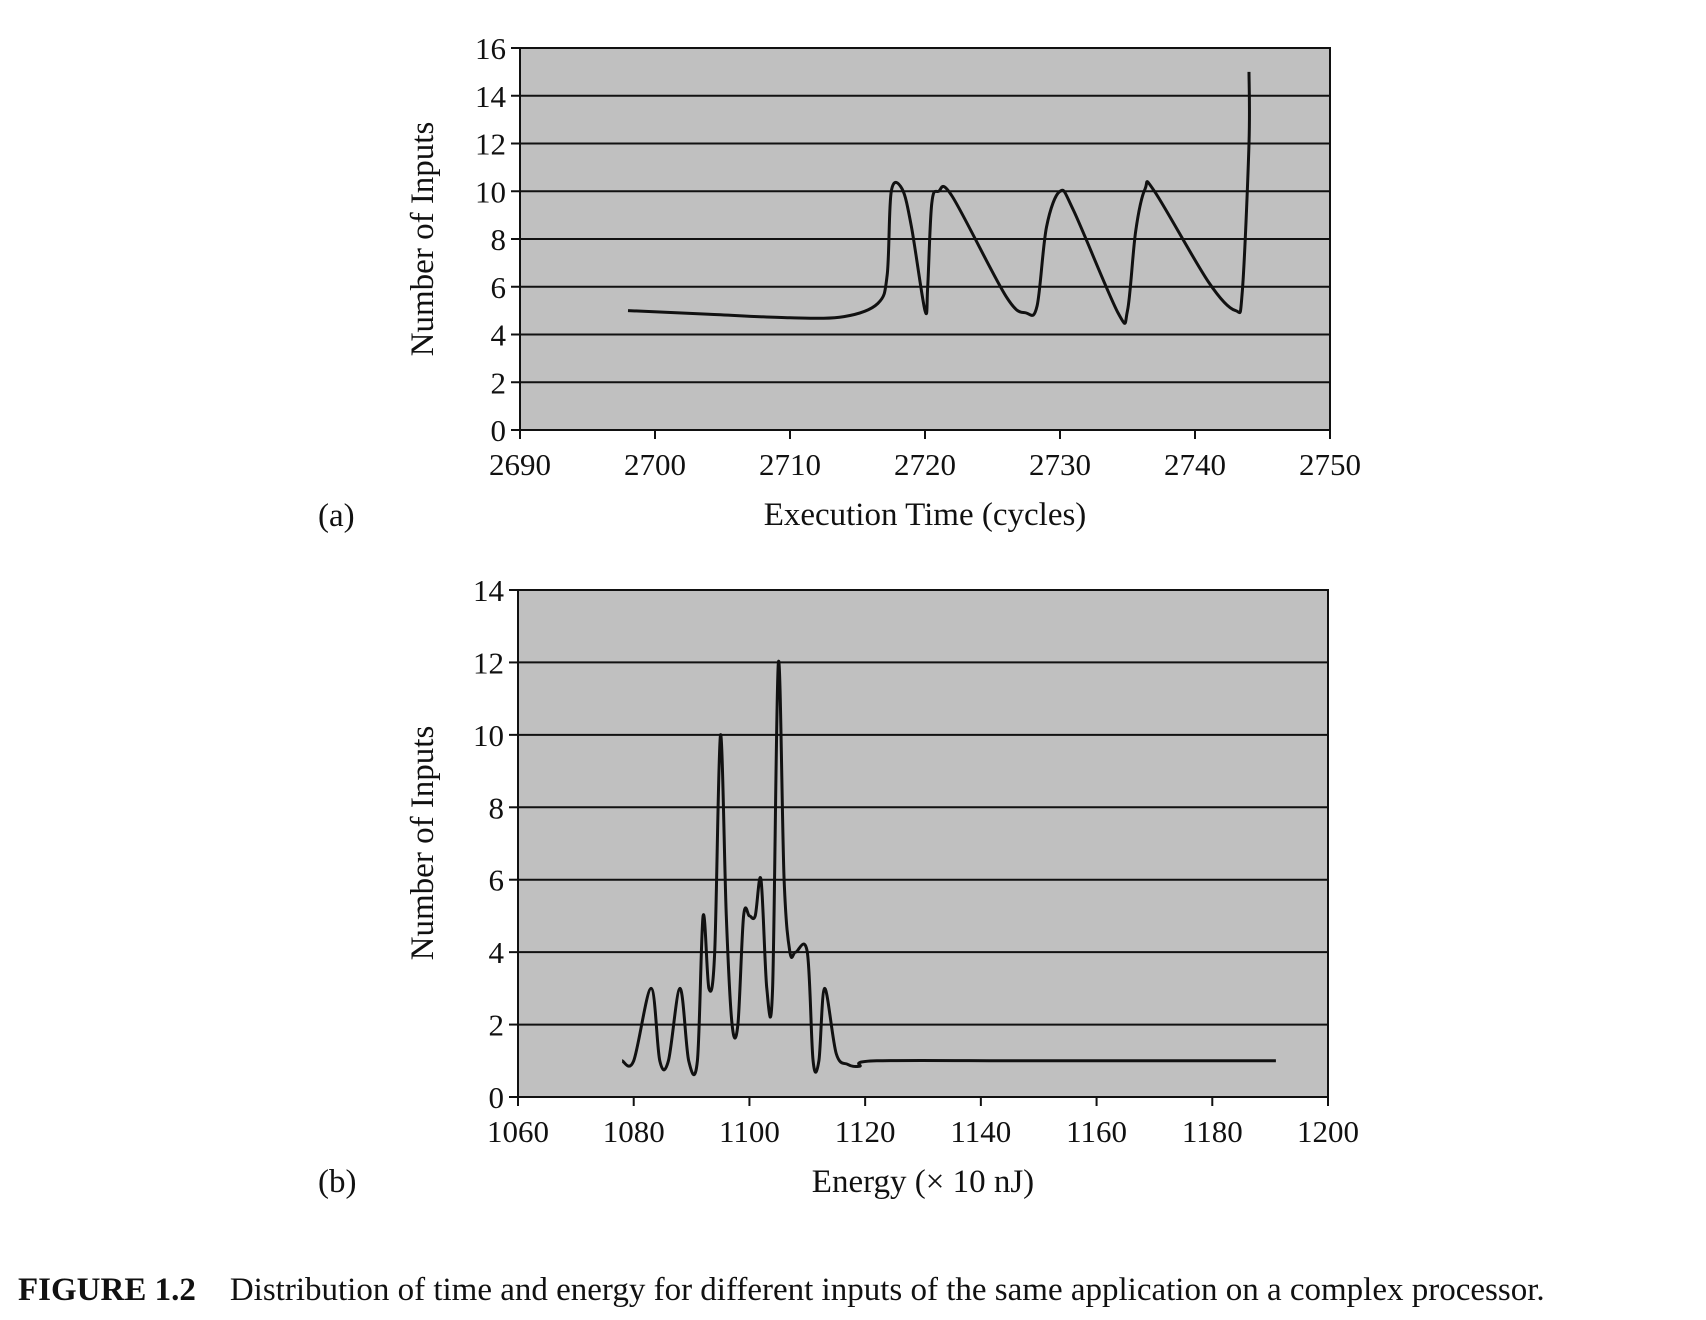 This screenshot has width=1706, height=1320. What do you see at coordinates (1330, 464) in the screenshot?
I see `x-tick-label: 2750` at bounding box center [1330, 464].